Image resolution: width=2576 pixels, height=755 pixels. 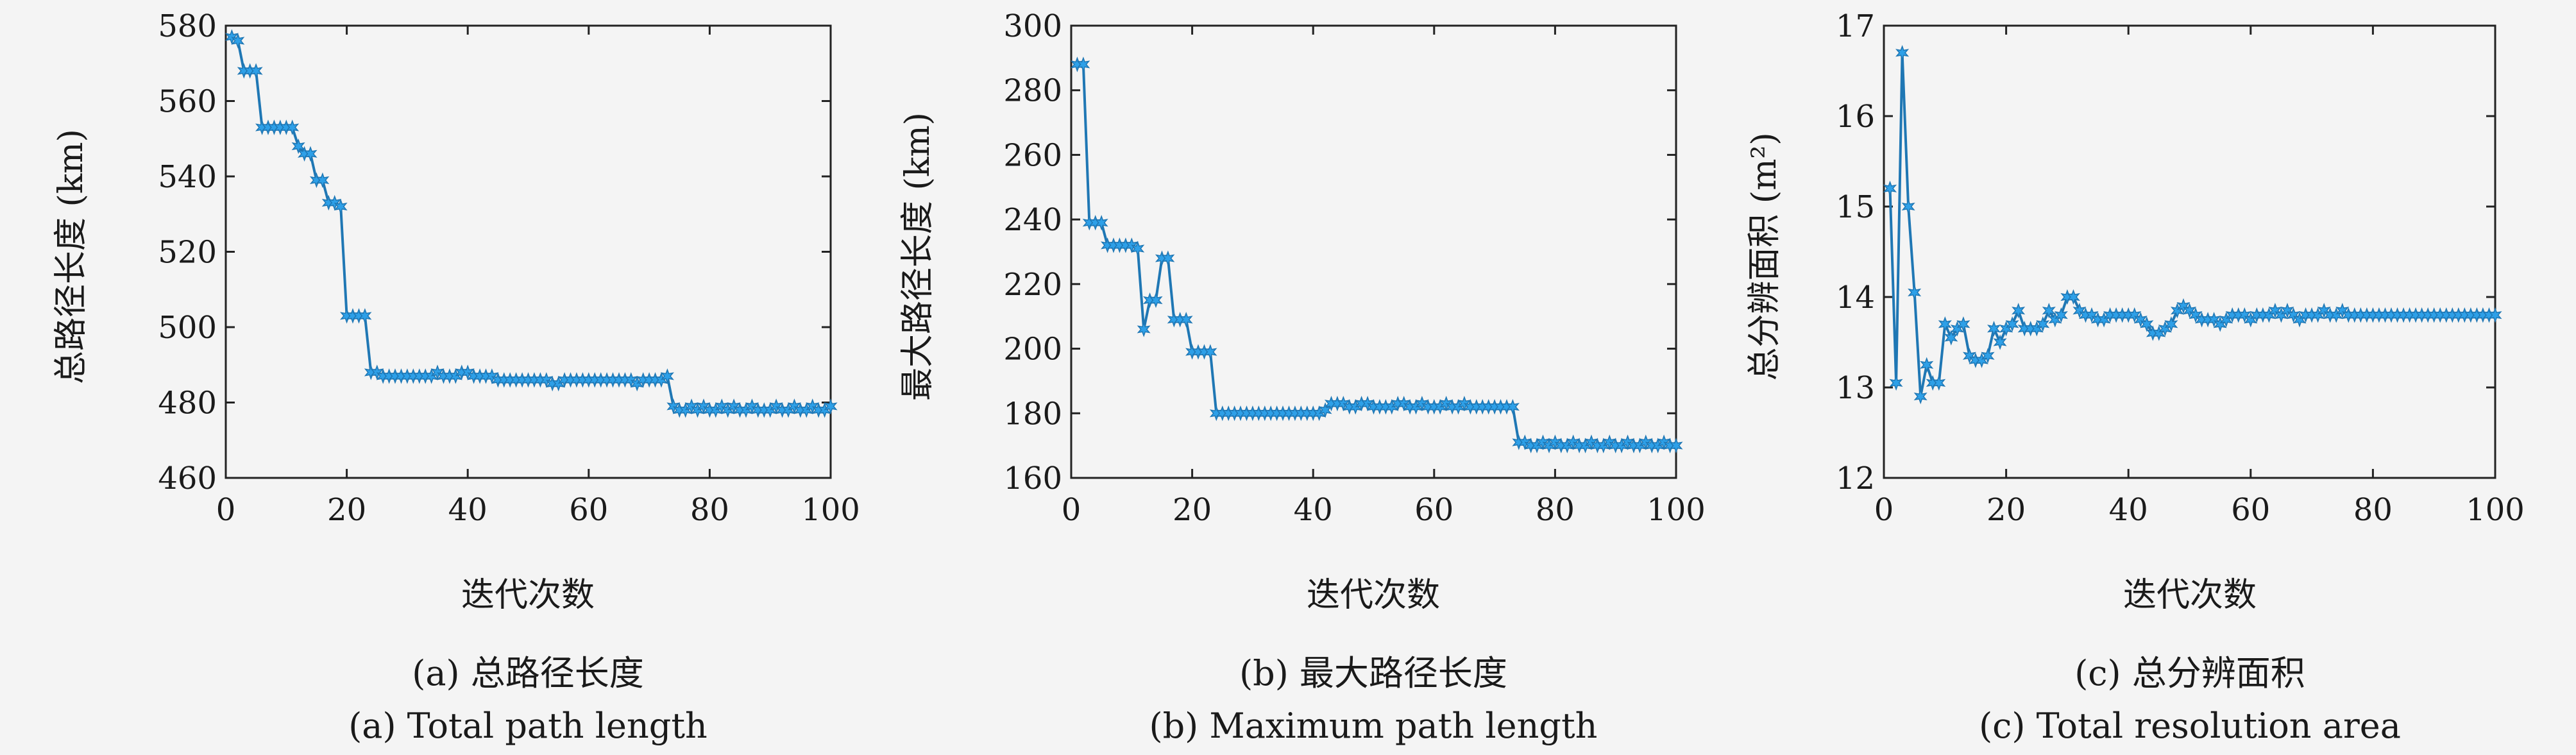 What do you see at coordinates (1373, 595) in the screenshot?
I see `xlabel-b: 迭代次数` at bounding box center [1373, 595].